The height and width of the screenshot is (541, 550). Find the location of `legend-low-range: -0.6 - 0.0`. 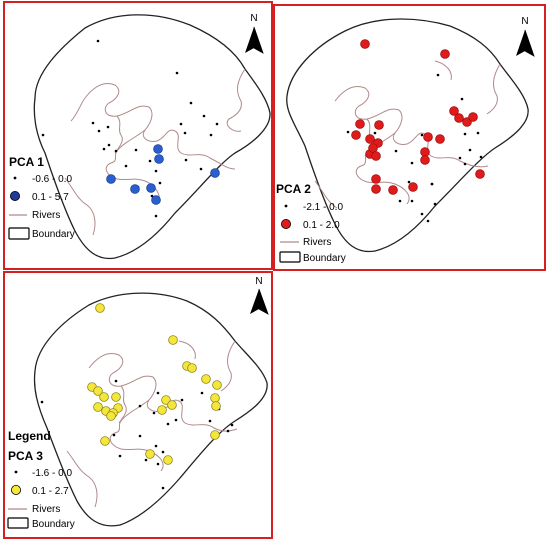

legend-low-range: -0.6 - 0.0 is located at coordinates (52, 179).